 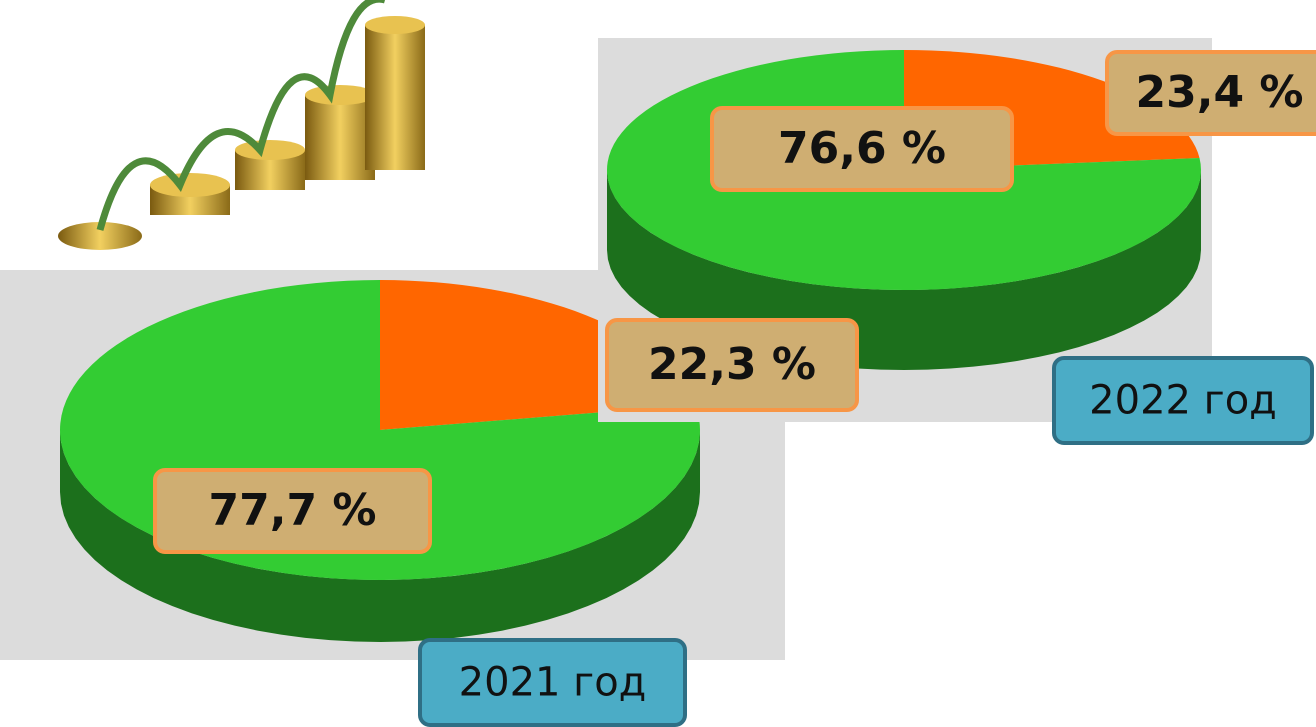 I want to click on value-label: 22,3 %, so click(x=732, y=364).